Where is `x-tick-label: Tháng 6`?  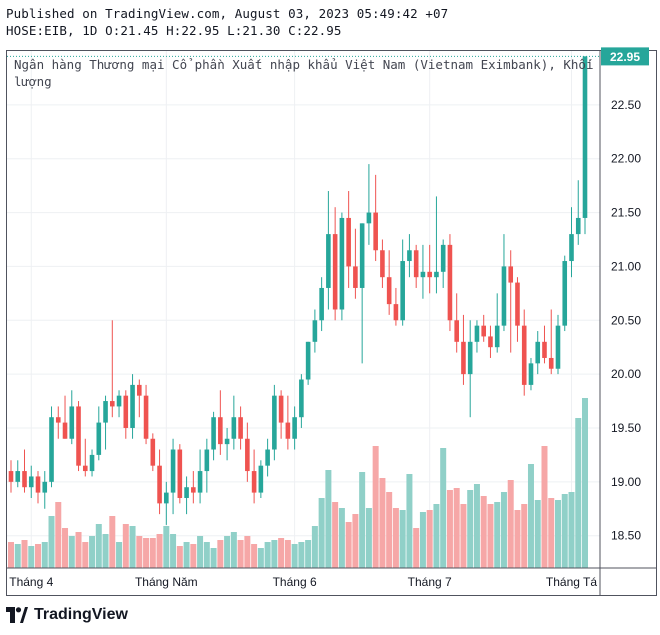
x-tick-label: Tháng 6 is located at coordinates (295, 582).